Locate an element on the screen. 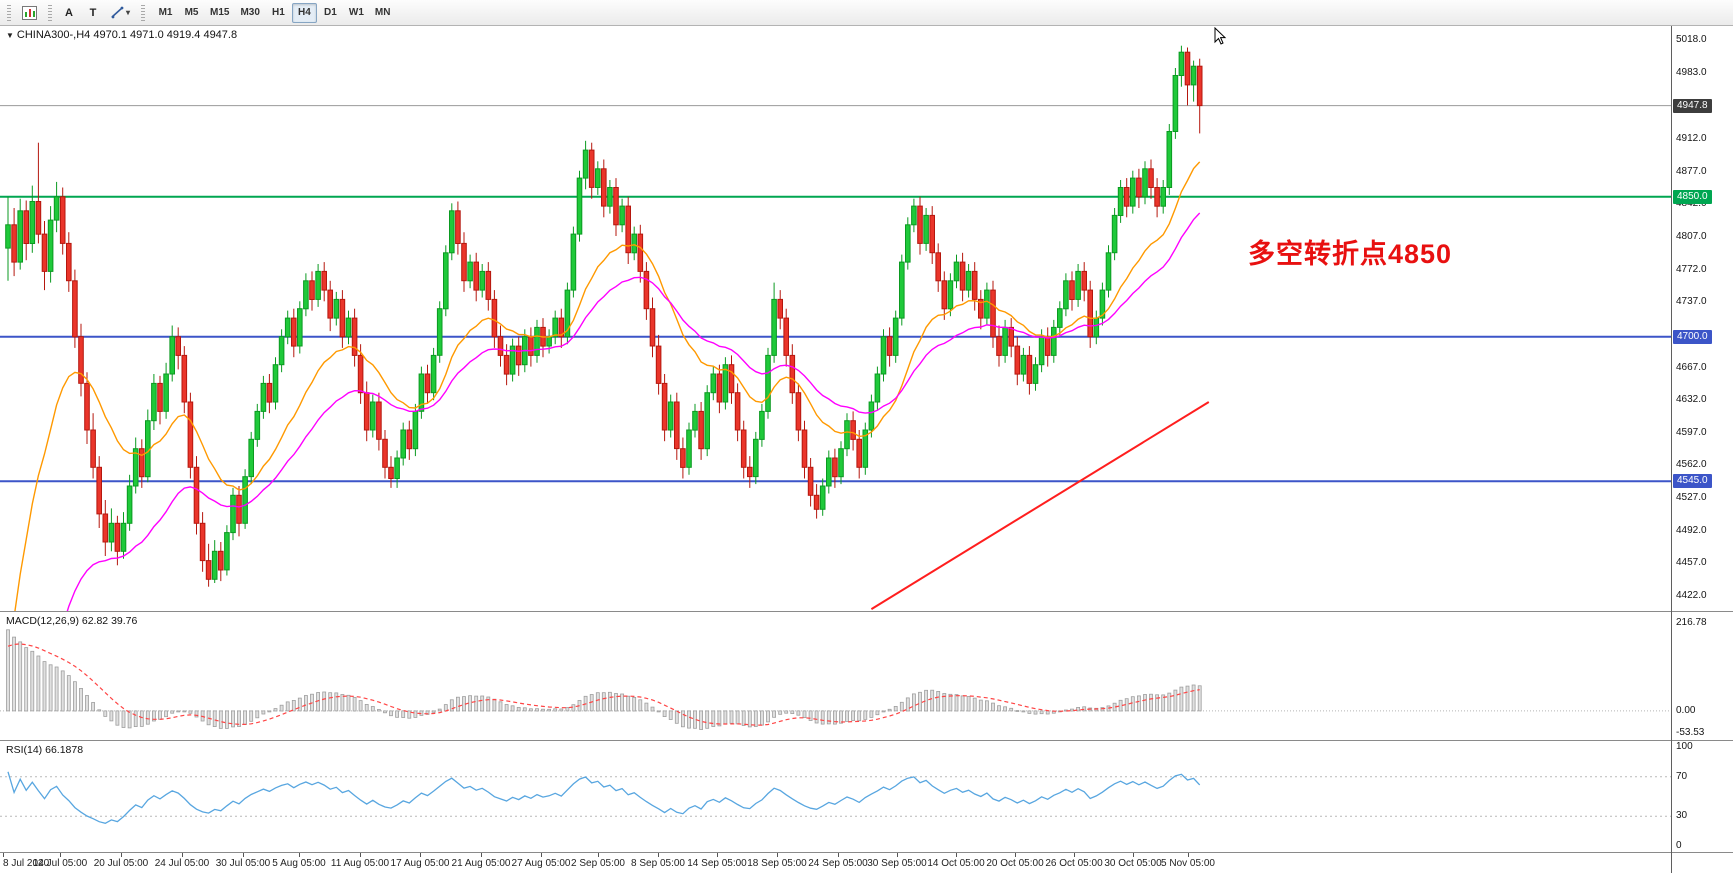 The width and height of the screenshot is (1733, 894). price-tick: 4667.0 is located at coordinates (1691, 367).